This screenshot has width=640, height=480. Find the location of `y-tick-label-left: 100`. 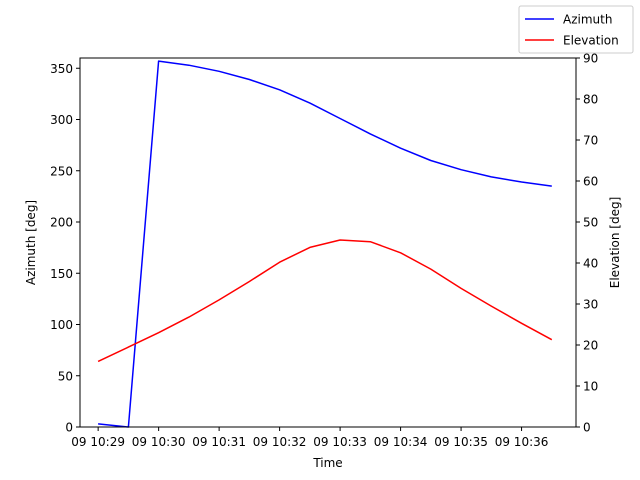

y-tick-label-left: 100 is located at coordinates (61, 325).